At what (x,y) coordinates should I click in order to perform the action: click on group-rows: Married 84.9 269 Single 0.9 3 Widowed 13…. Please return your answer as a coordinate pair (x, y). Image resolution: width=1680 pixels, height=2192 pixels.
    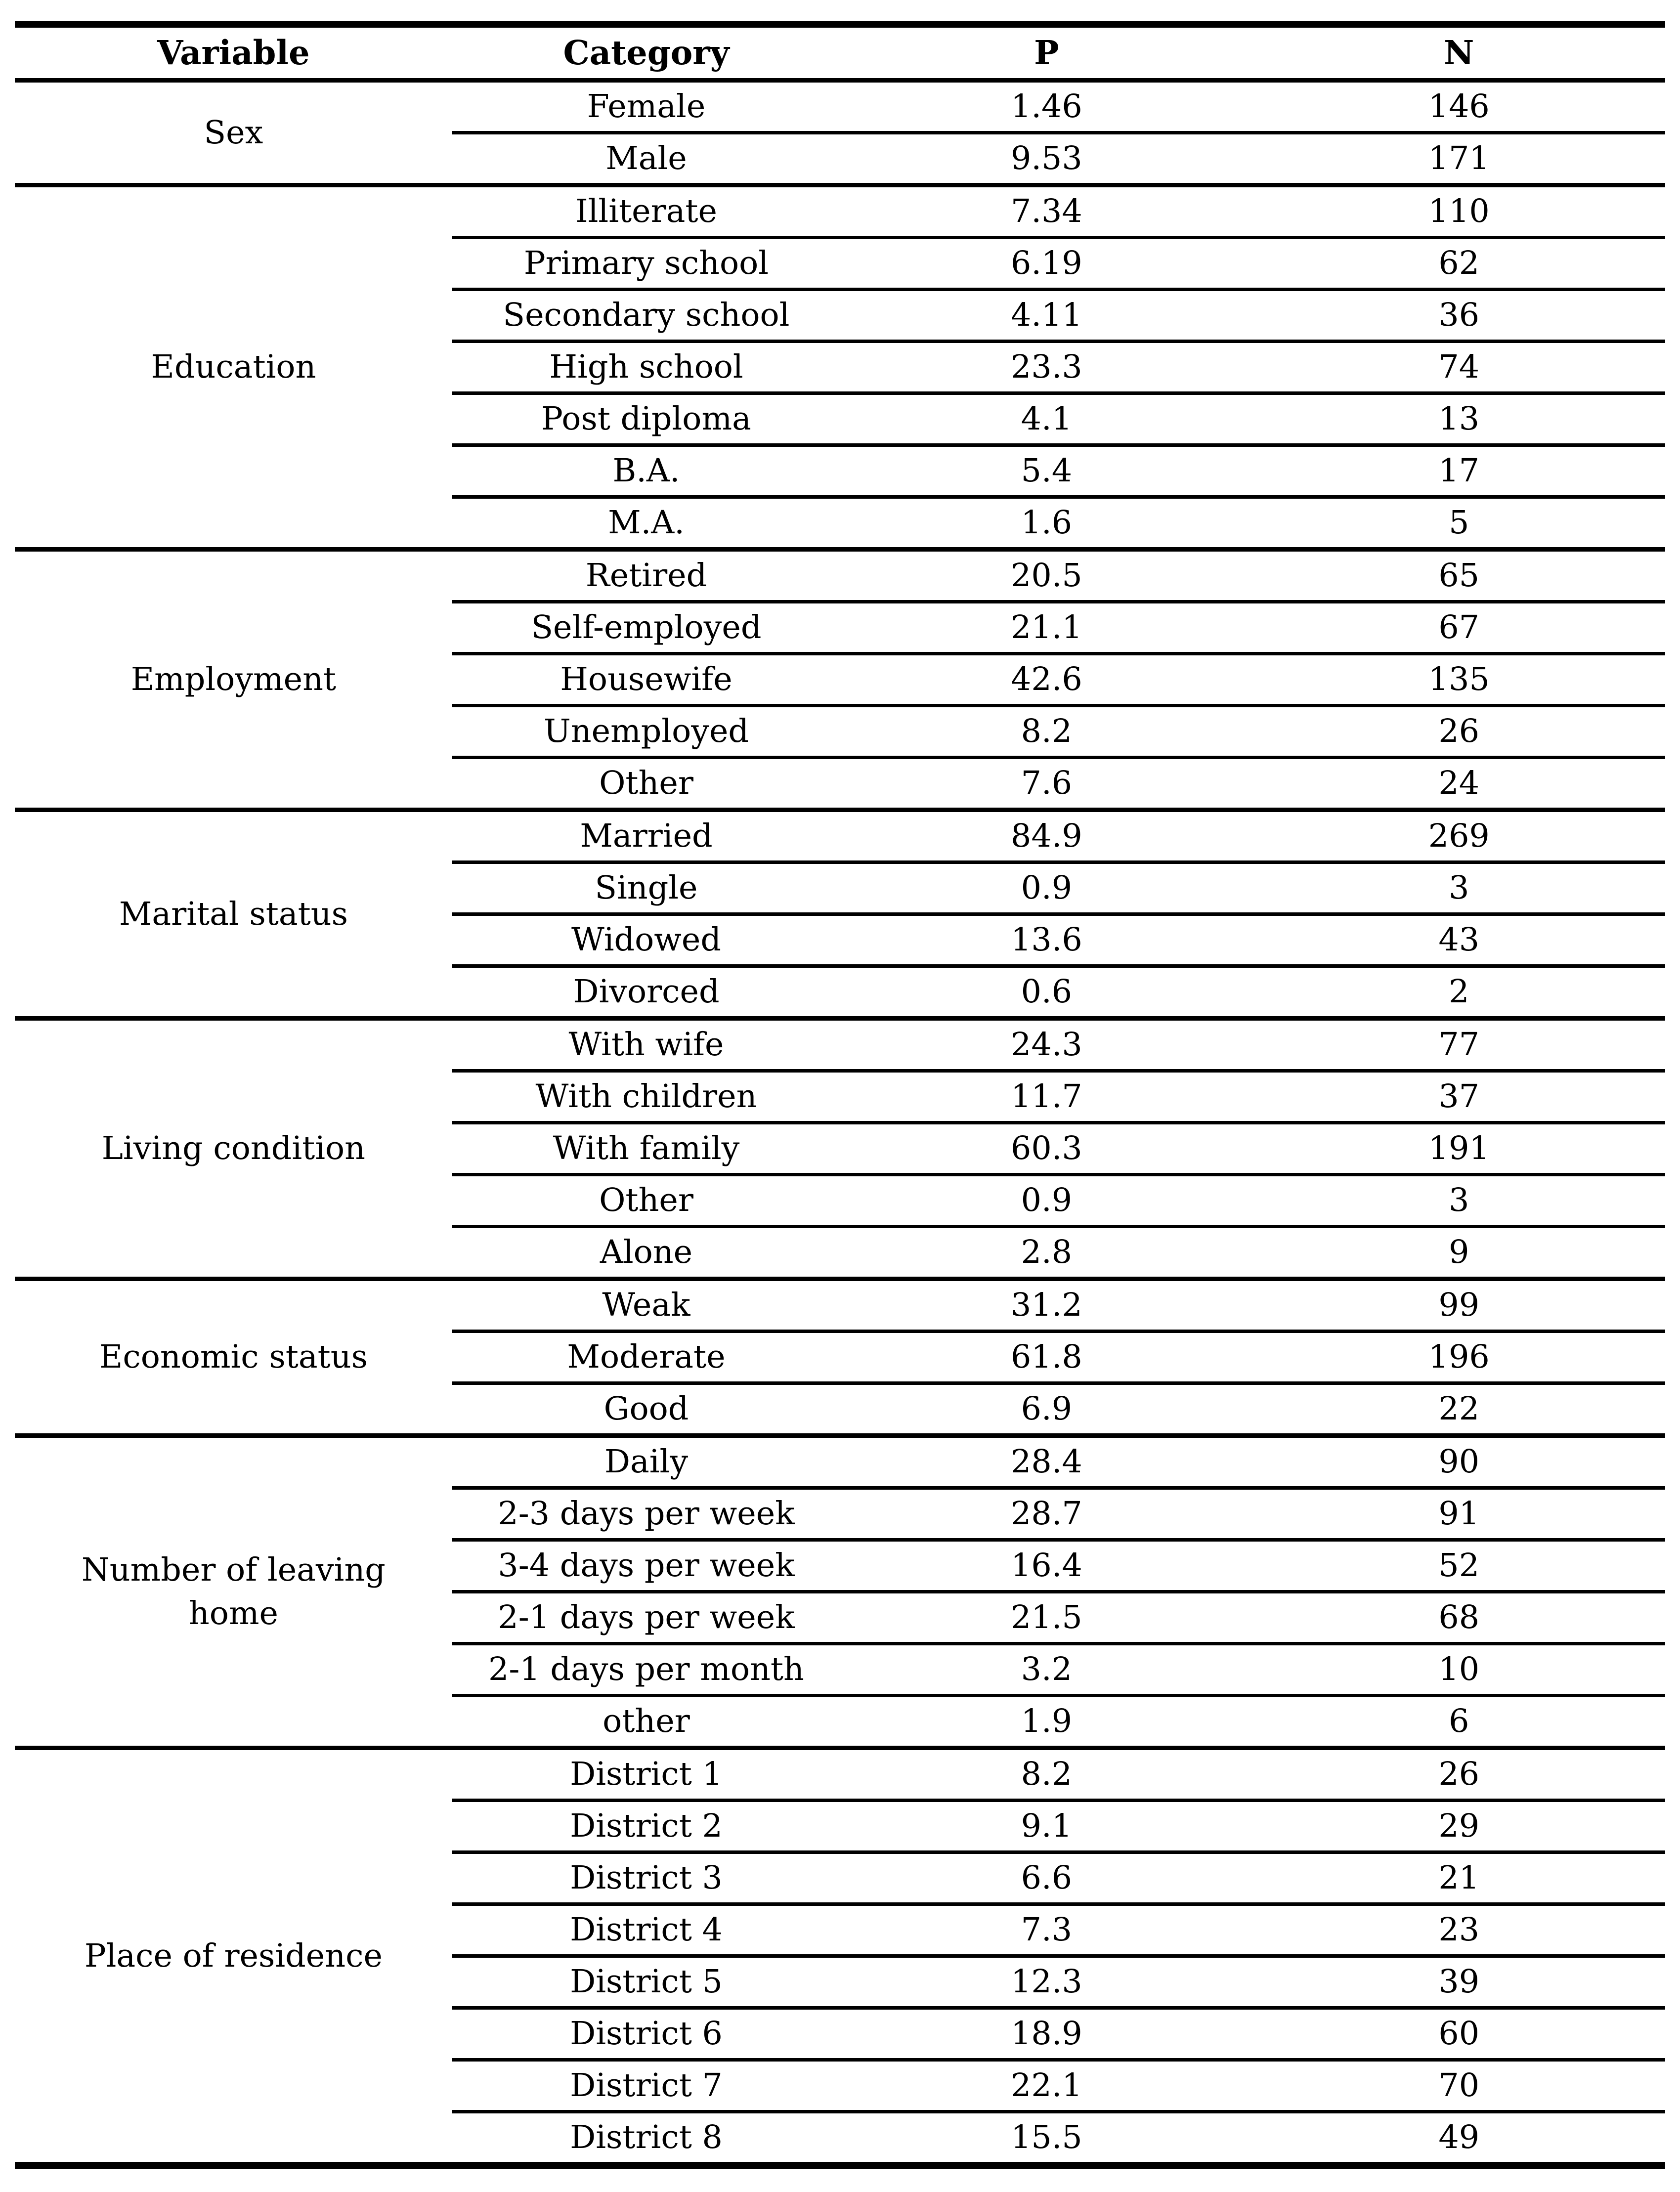
    Looking at the image, I should click on (1059, 914).